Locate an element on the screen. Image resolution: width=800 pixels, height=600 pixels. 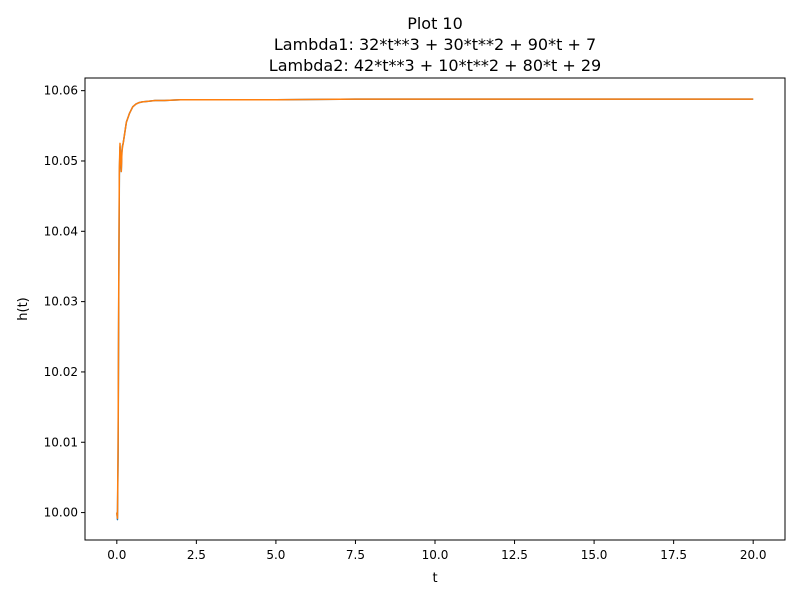
y-tick-label: 10.03 is located at coordinates (61, 302).